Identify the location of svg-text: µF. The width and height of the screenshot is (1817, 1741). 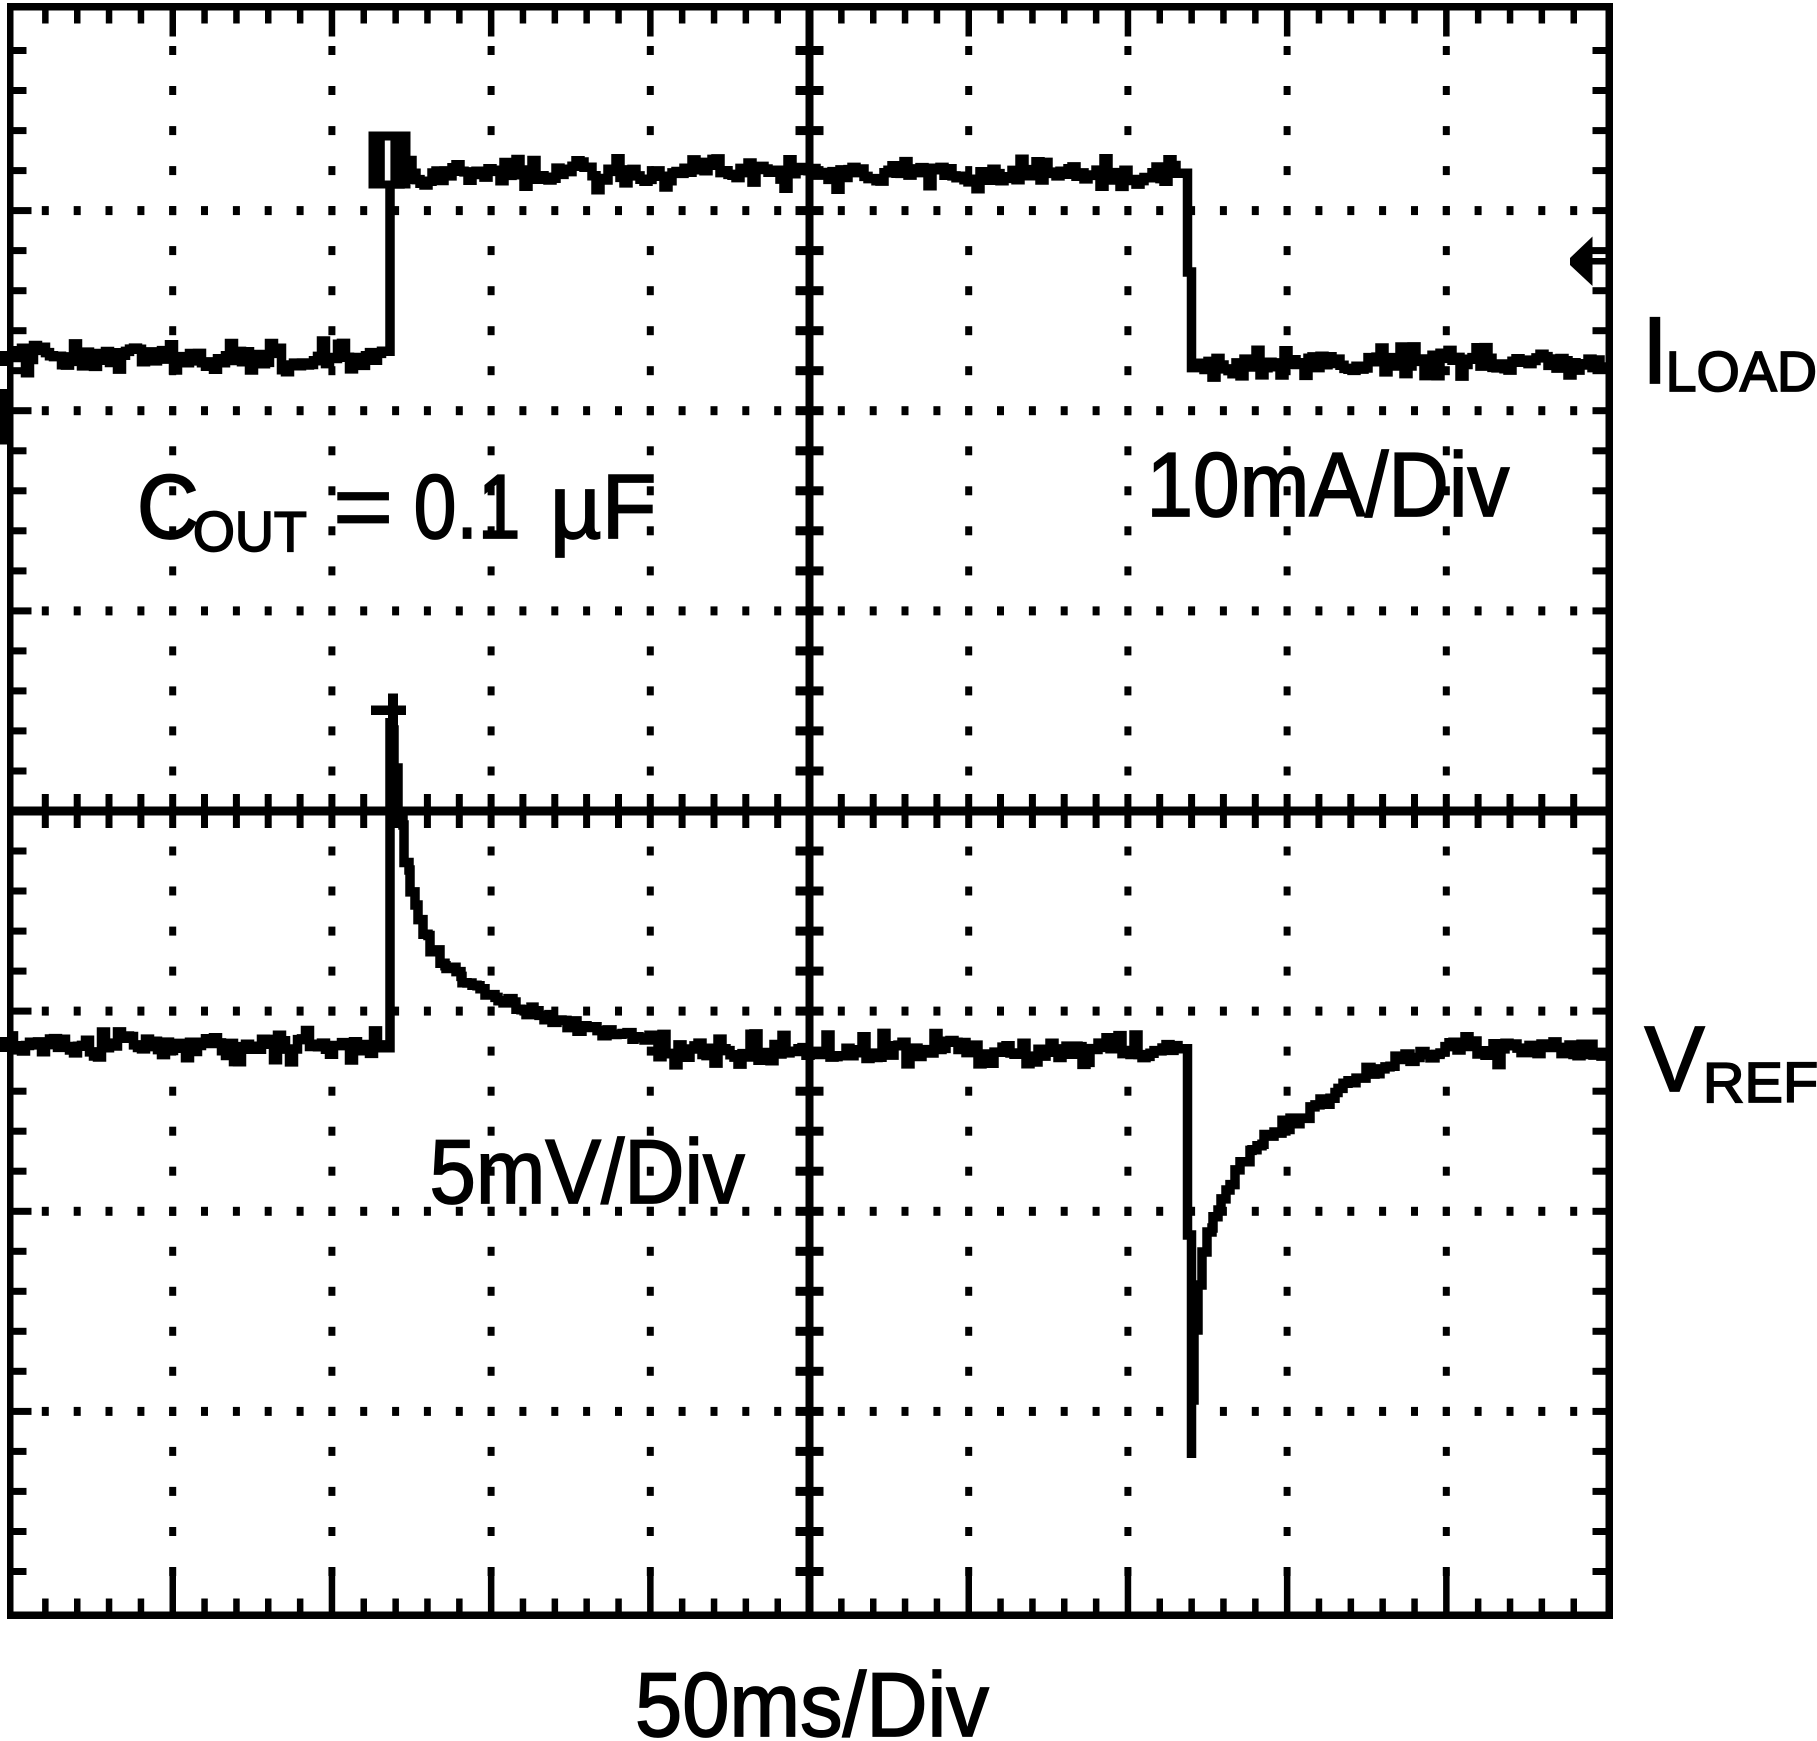
(603, 507).